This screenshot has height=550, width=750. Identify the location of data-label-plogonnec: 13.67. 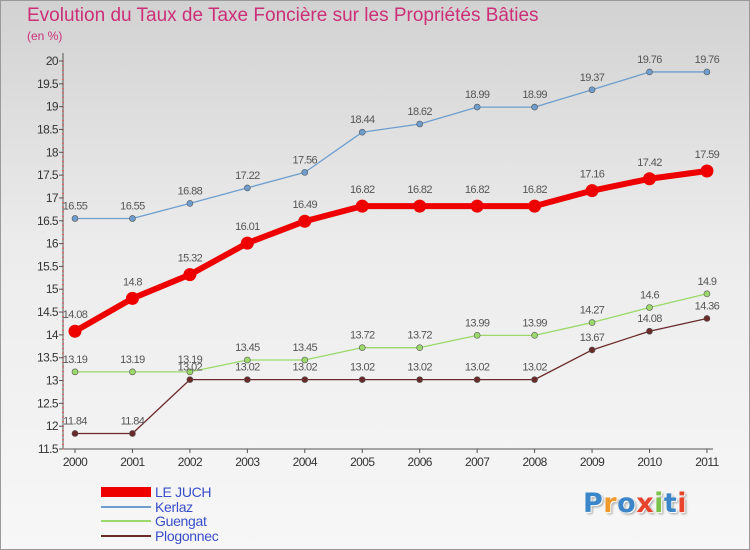
(592, 338).